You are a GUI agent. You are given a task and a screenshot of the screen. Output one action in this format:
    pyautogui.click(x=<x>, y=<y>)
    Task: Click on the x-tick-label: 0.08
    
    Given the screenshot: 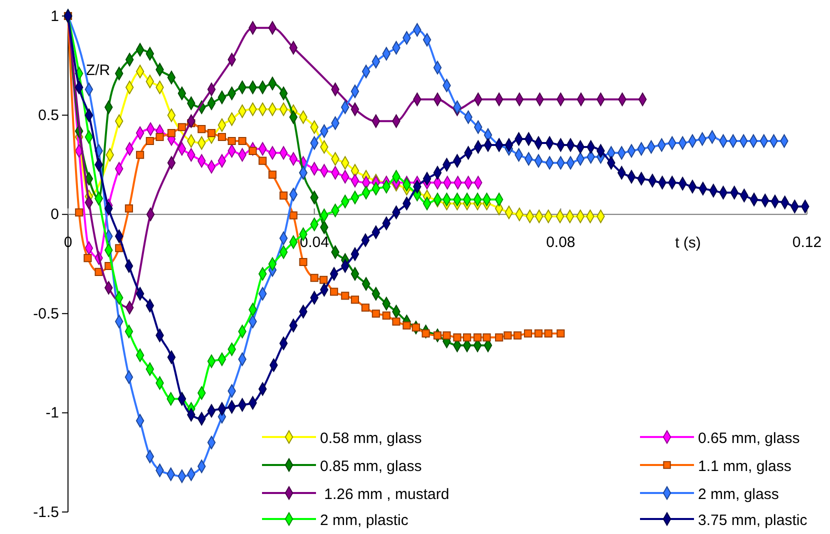 What is the action you would take?
    pyautogui.click(x=561, y=243)
    